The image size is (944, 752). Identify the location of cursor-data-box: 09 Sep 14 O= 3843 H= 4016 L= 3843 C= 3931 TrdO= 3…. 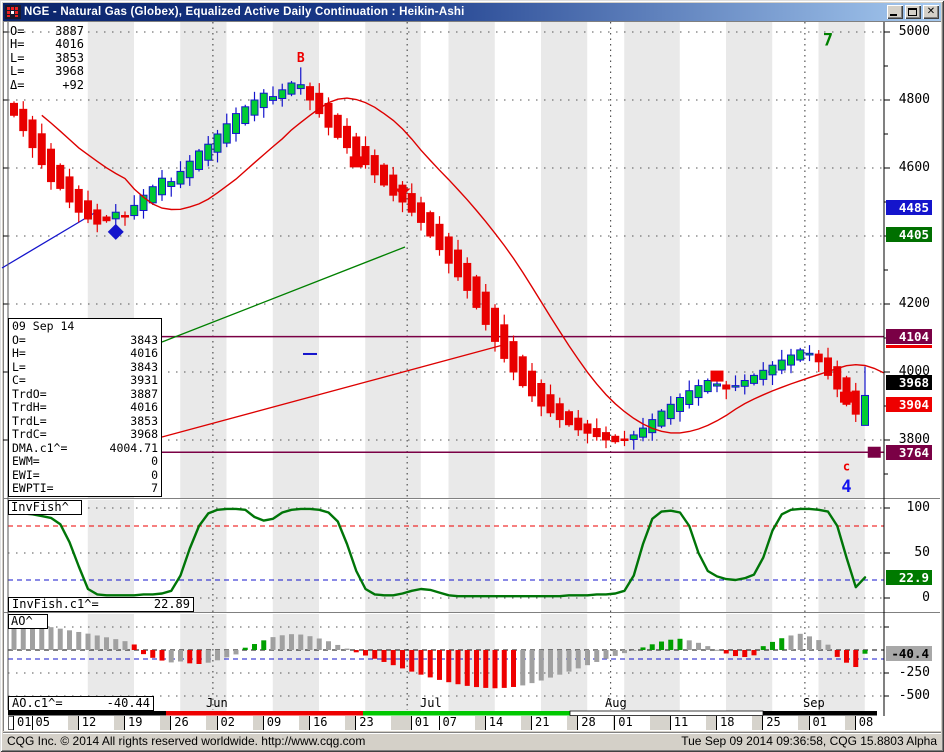
(85, 407).